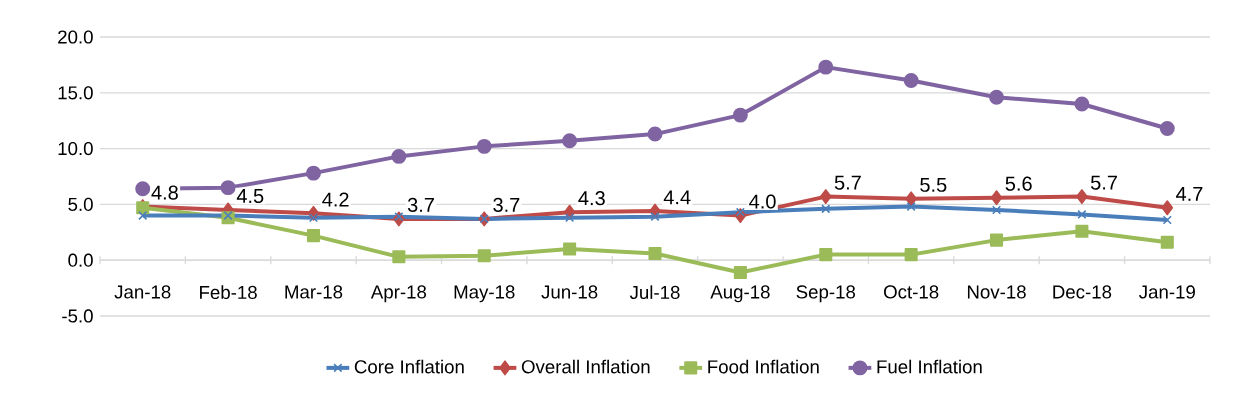 The width and height of the screenshot is (1233, 400). I want to click on data-label: 4.4, so click(677, 197).